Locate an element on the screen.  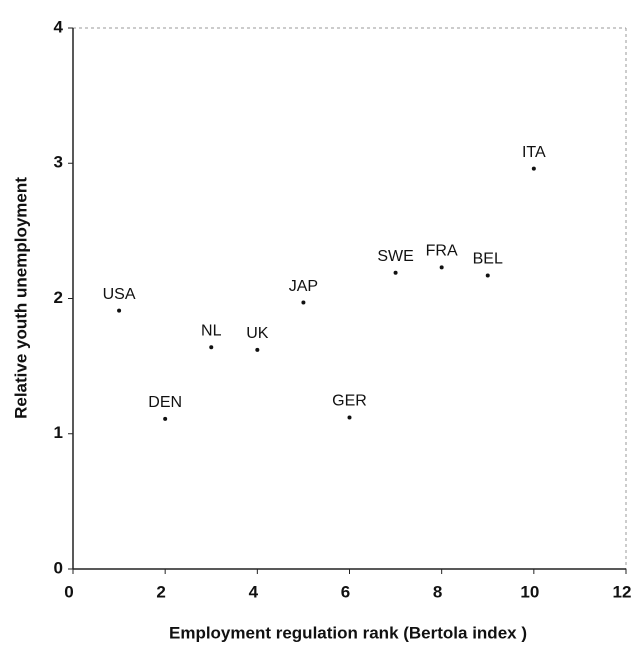
point-label: USA is located at coordinates (119, 294).